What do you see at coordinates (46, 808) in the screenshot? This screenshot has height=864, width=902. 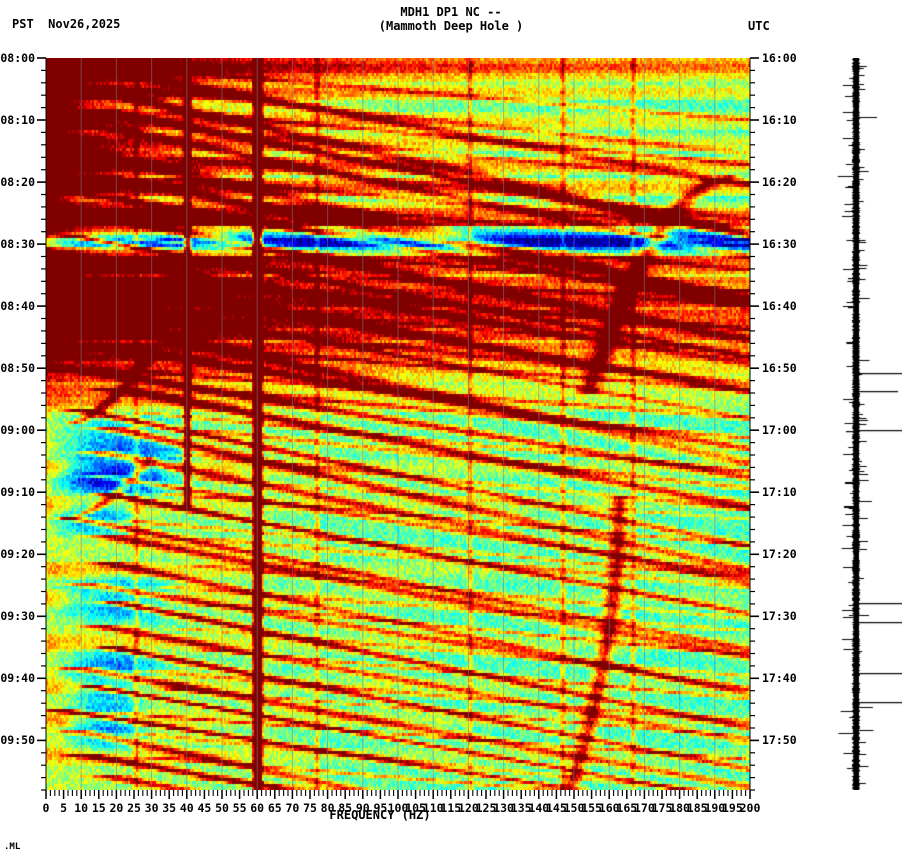 I see `x-axis-tick-label: 0` at bounding box center [46, 808].